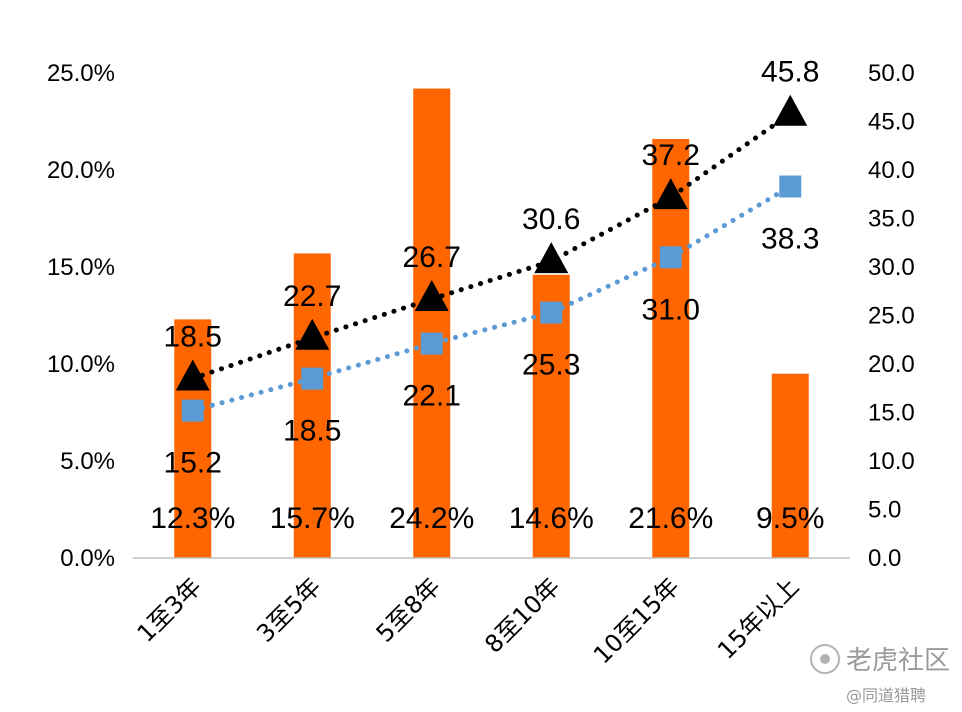 This screenshot has height=712, width=962. Describe the element at coordinates (891, 73) in the screenshot. I see `right-y-tick-label: 50.0` at that location.